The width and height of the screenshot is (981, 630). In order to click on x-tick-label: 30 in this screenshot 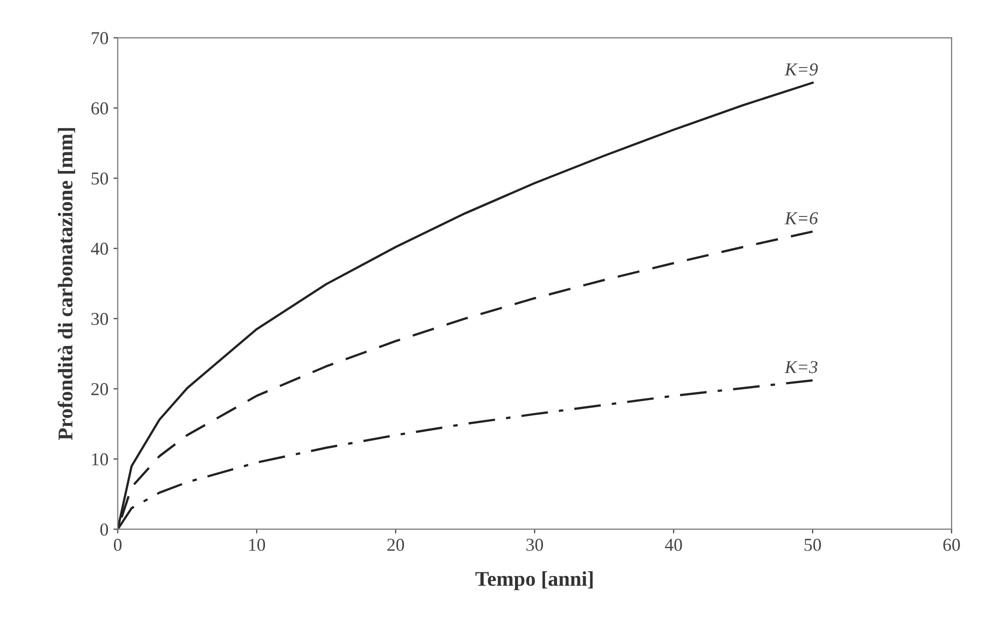, I will do `click(534, 544)`.